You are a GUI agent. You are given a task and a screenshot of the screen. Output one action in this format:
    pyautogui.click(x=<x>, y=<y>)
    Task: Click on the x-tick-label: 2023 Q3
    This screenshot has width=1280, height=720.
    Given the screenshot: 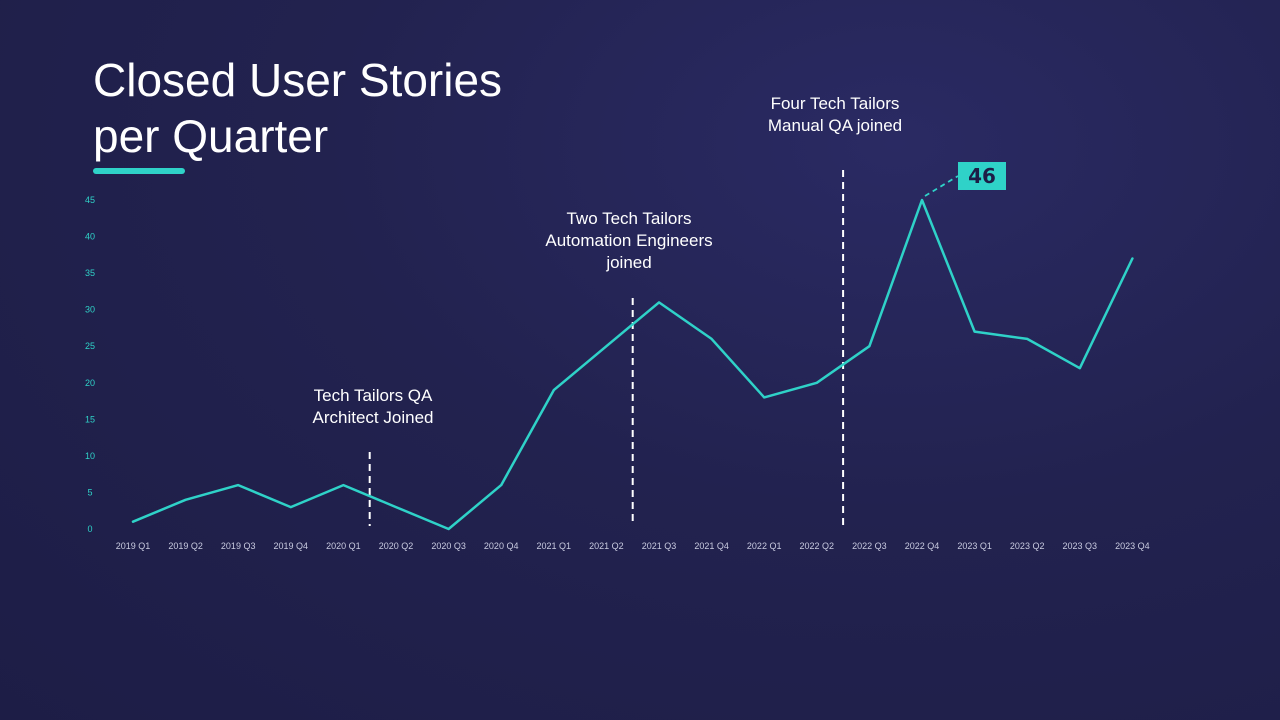 What is the action you would take?
    pyautogui.click(x=1080, y=546)
    